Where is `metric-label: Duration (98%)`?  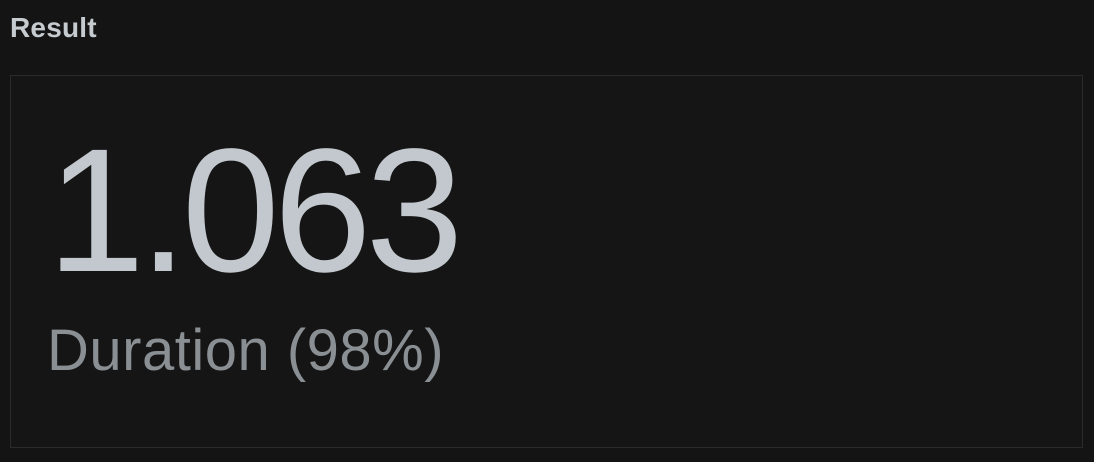
metric-label: Duration (98%) is located at coordinates (246, 350).